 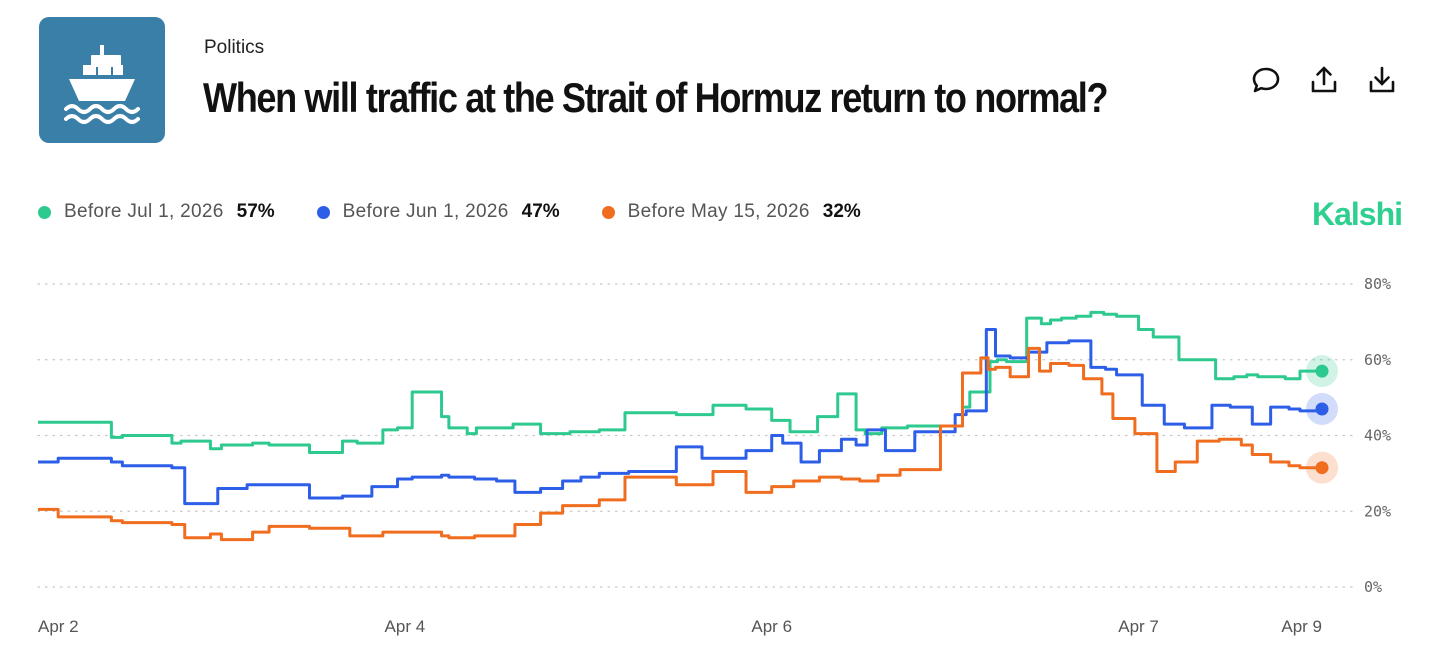 I want to click on x-tick-label: Apr 2, so click(x=58, y=626).